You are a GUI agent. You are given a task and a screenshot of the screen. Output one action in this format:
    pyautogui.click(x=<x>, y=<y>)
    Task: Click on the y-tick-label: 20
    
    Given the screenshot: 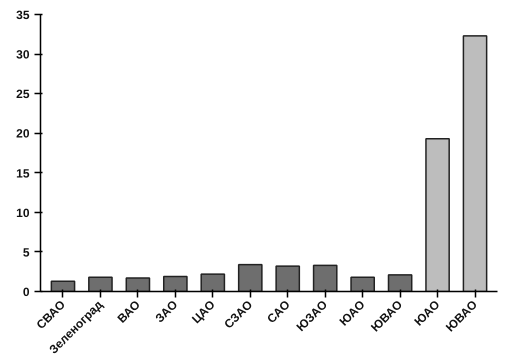 What is the action you would take?
    pyautogui.click(x=23, y=133)
    